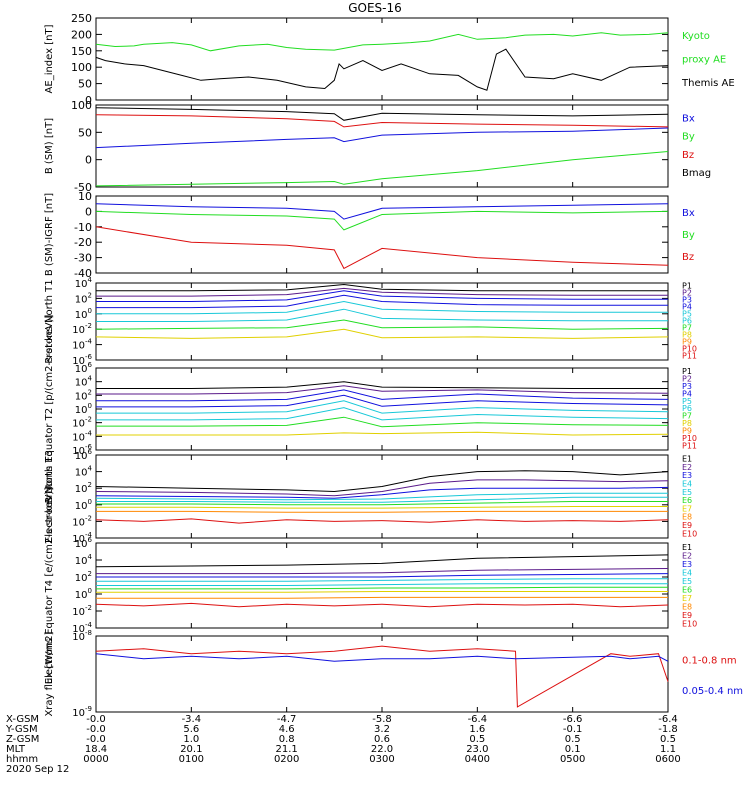 This screenshot has height=800, width=750. What do you see at coordinates (191, 739) in the screenshot?
I see `footer-value: 1.0` at bounding box center [191, 739].